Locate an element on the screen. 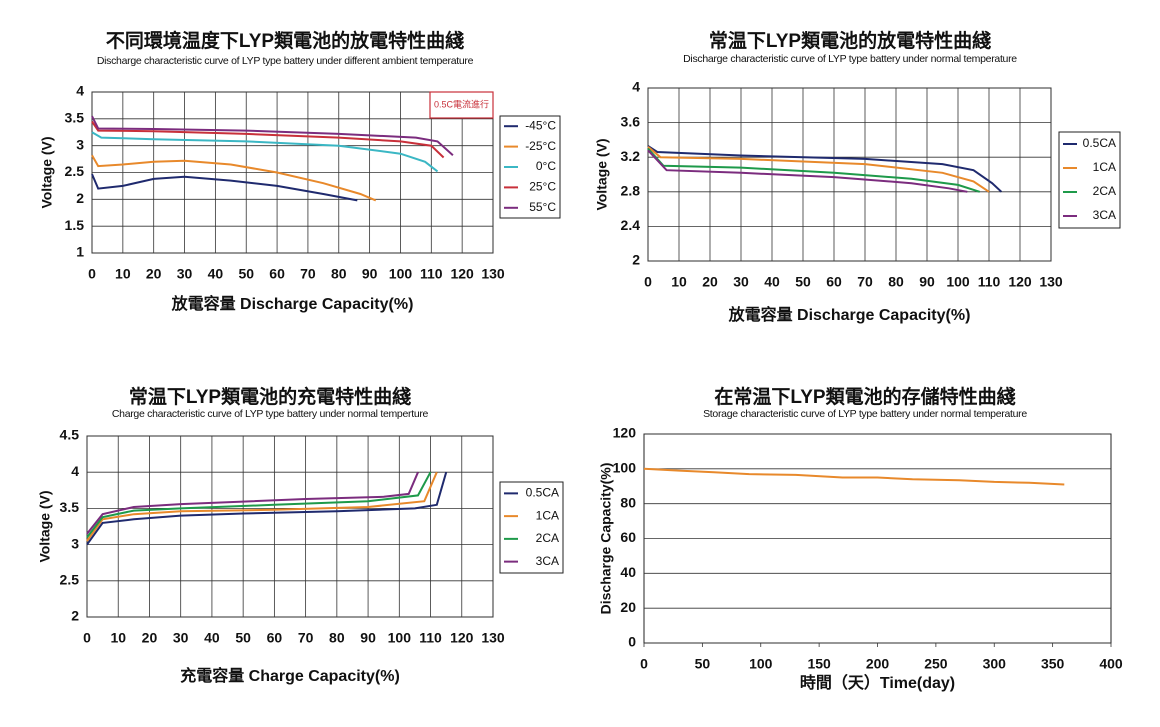 The width and height of the screenshot is (1160, 727). legend-label: -45°C is located at coordinates (540, 125).